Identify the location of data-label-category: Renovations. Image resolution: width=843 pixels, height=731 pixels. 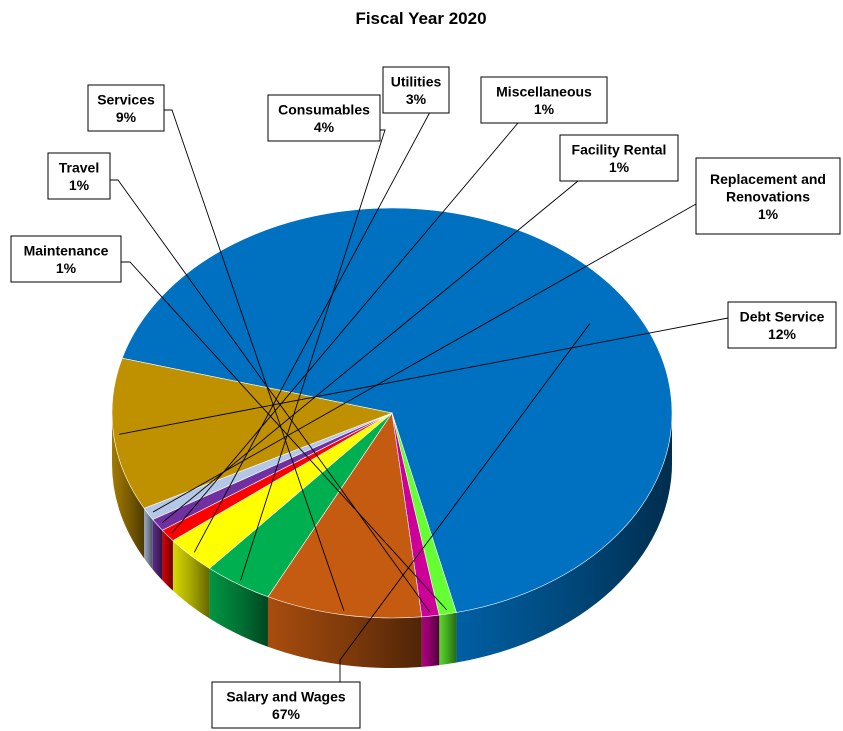
(768, 196).